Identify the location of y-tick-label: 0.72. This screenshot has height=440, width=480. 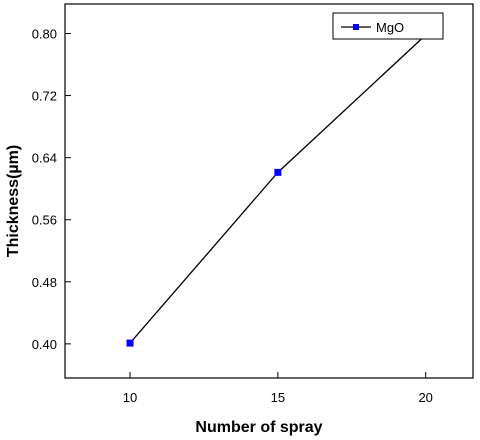
(44, 96).